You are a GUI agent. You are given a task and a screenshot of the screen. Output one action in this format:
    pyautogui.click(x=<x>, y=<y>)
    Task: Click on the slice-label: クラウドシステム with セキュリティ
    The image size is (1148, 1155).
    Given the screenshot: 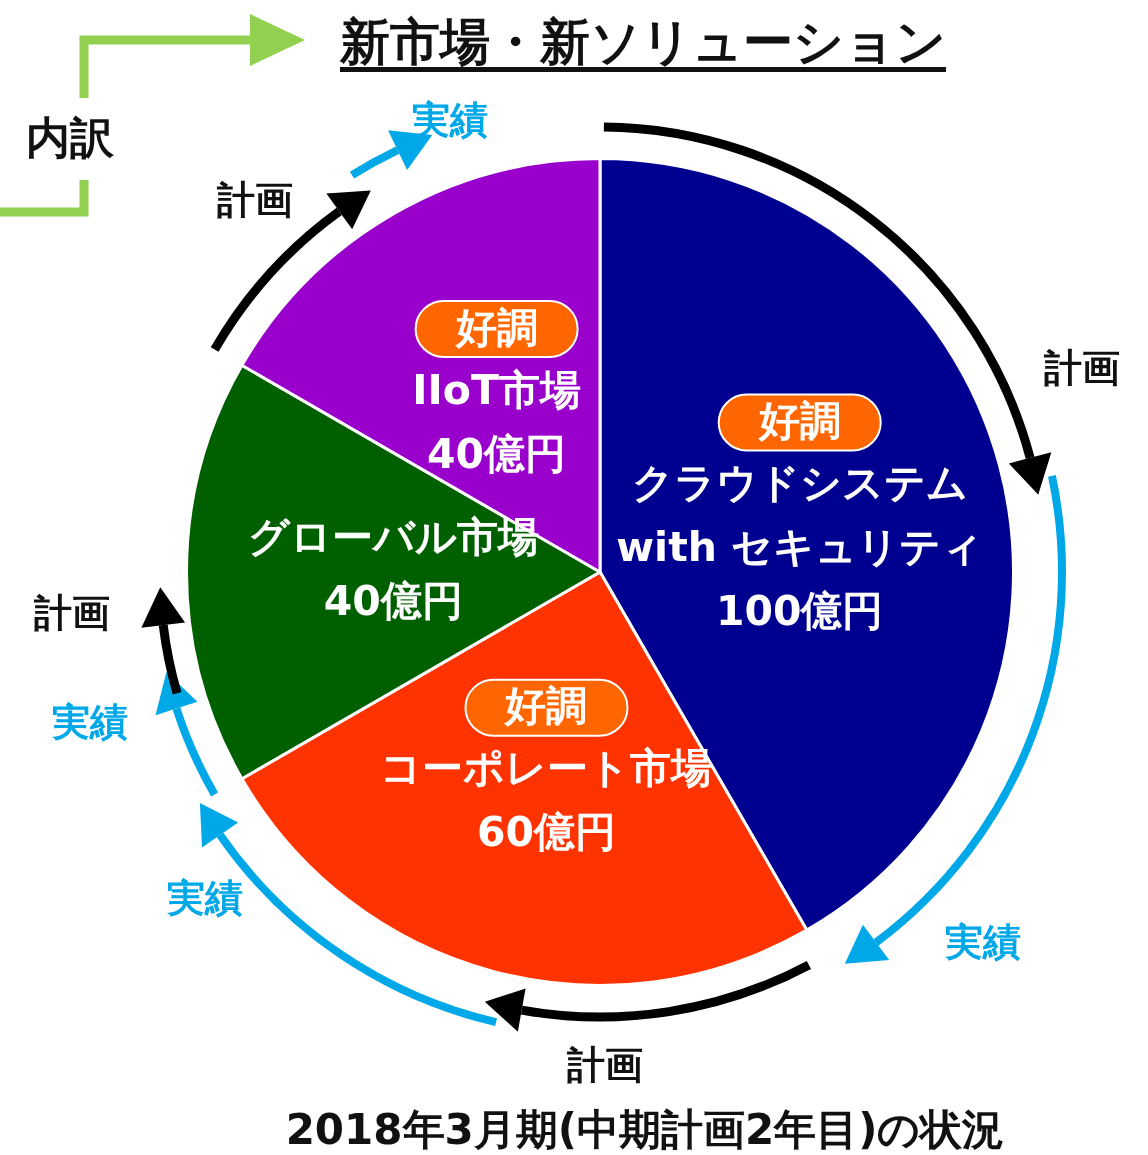 What is the action you would take?
    pyautogui.click(x=800, y=515)
    